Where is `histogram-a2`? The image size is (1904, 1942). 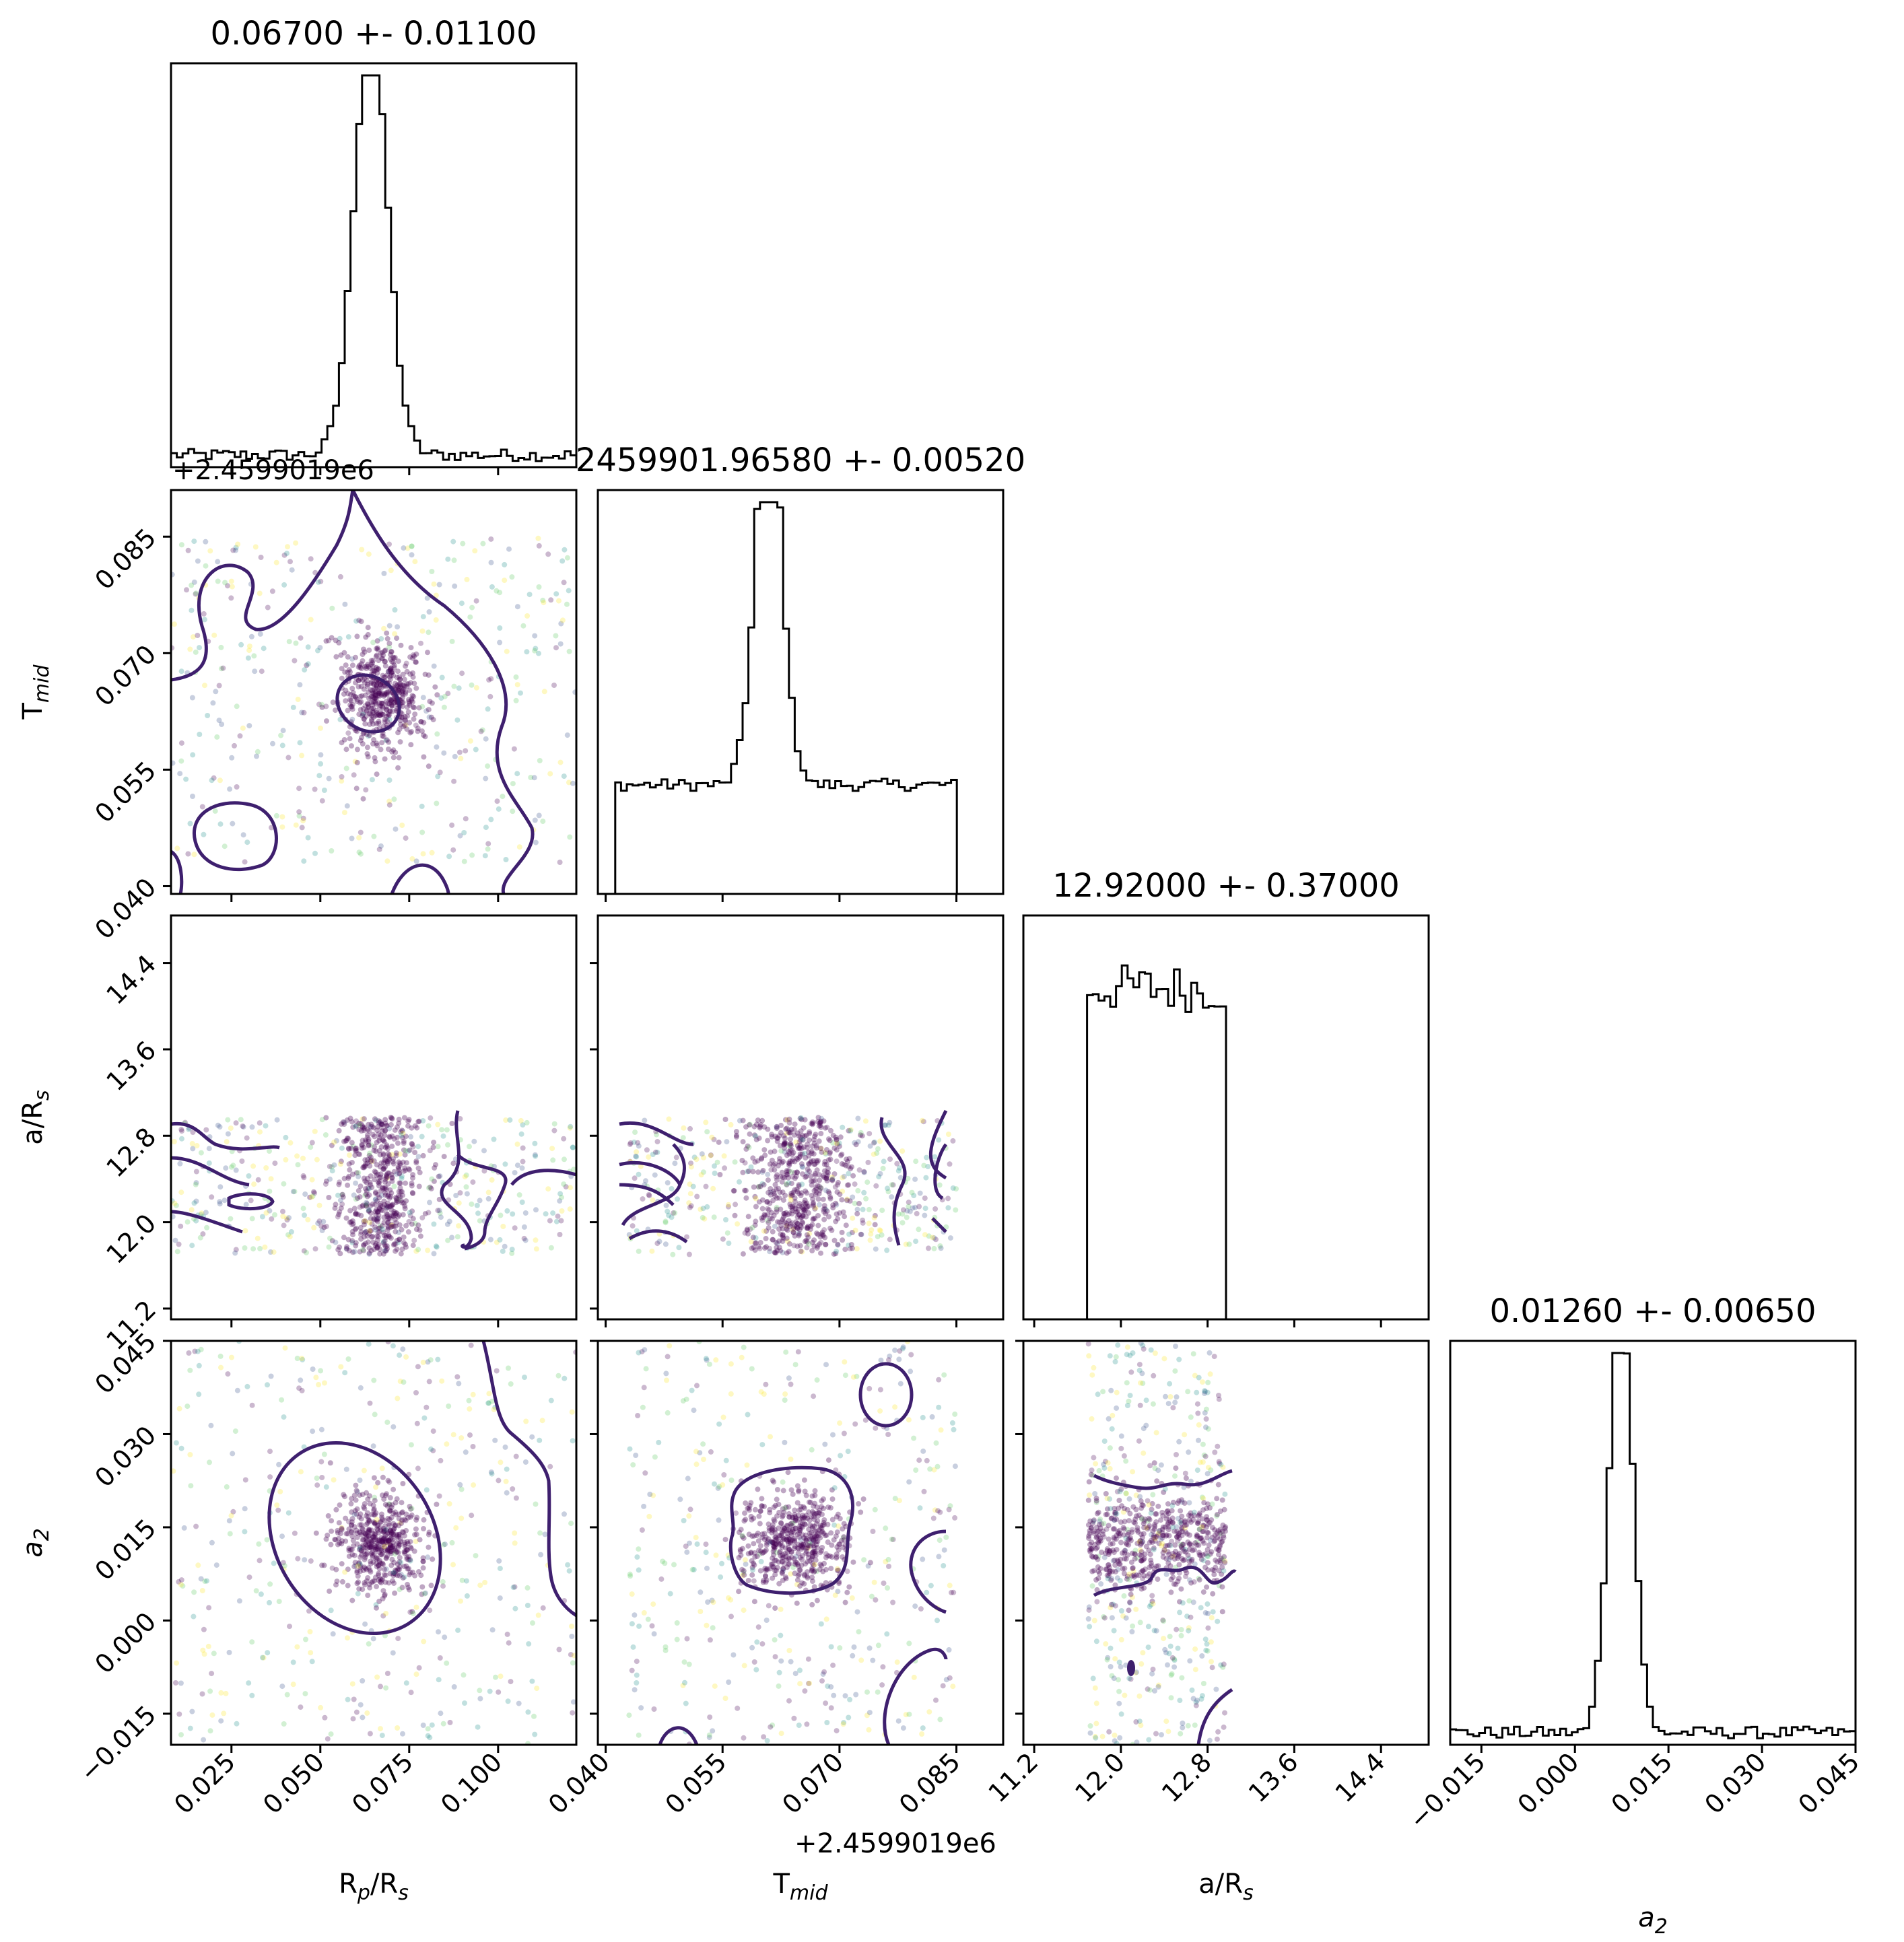 histogram-a2 is located at coordinates (1653, 1545).